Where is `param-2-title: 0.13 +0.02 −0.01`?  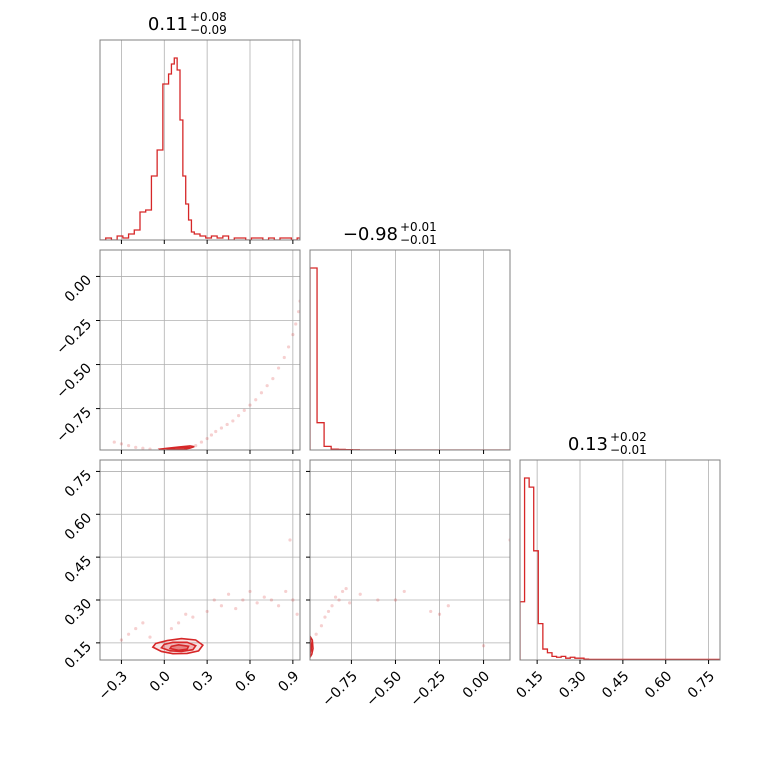 param-2-title: 0.13 +0.02 −0.01 is located at coordinates (607, 443).